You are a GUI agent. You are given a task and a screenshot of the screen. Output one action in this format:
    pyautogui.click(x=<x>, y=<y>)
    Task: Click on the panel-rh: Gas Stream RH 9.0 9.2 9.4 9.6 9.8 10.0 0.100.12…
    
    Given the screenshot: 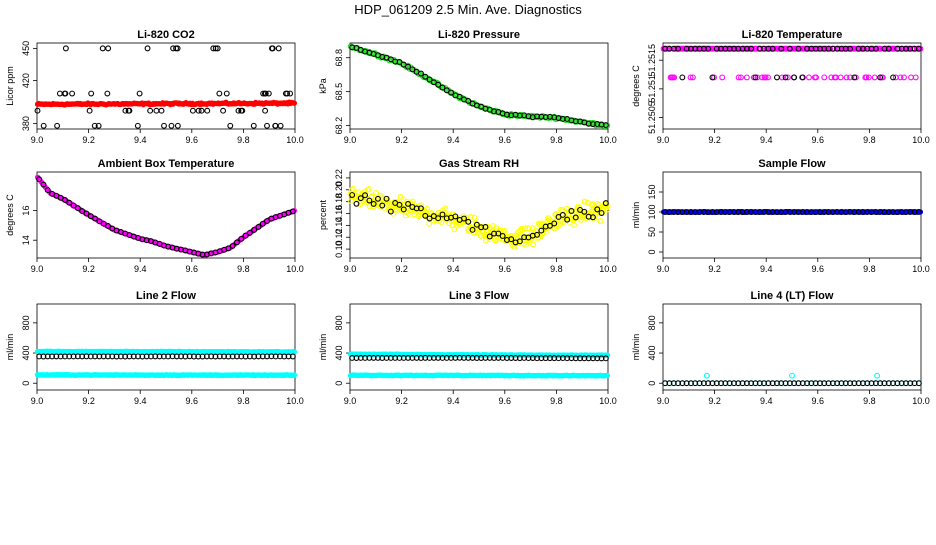 What is the action you would take?
    pyautogui.click(x=467, y=216)
    